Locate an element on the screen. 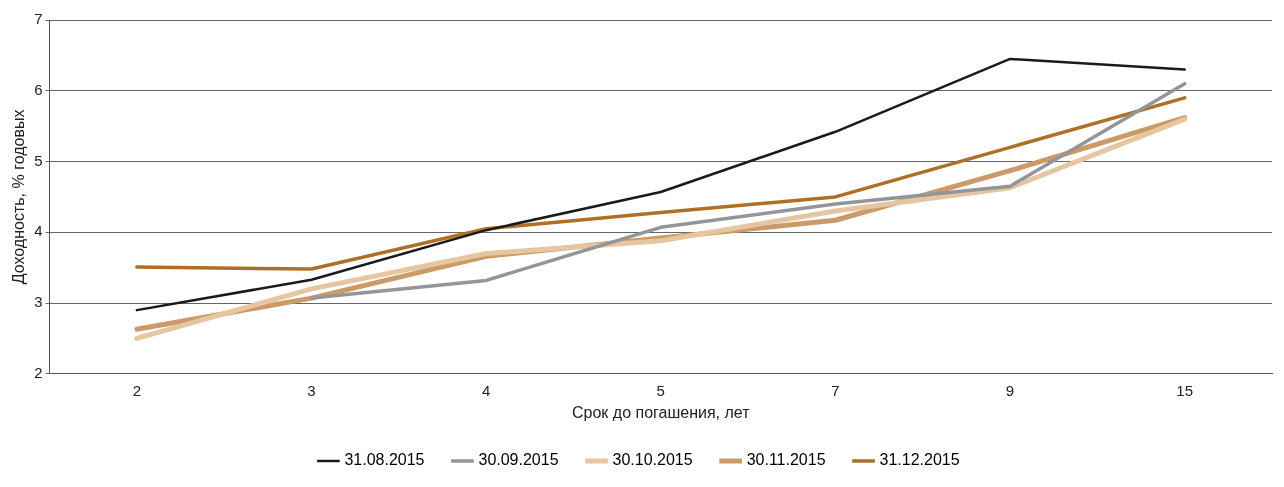 This screenshot has width=1284, height=487. legend-label: 31.12.2015 is located at coordinates (919, 460).